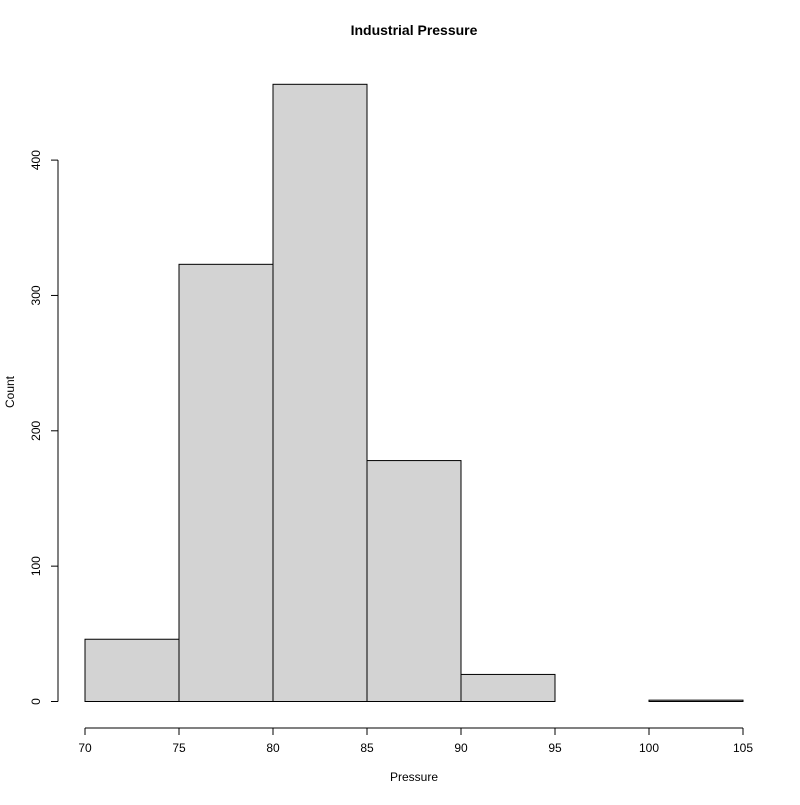  I want to click on x-tick-label: 70, so click(85, 748).